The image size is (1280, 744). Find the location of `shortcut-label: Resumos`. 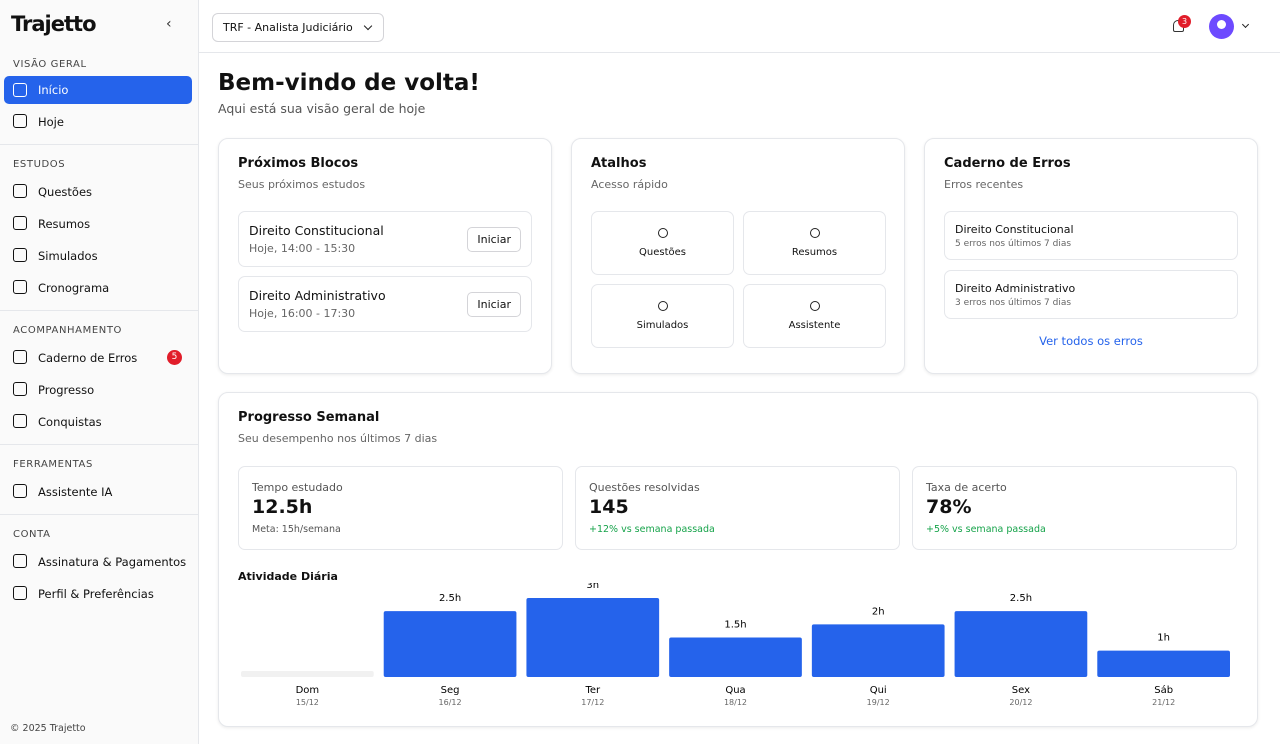

shortcut-label: Resumos is located at coordinates (814, 252).